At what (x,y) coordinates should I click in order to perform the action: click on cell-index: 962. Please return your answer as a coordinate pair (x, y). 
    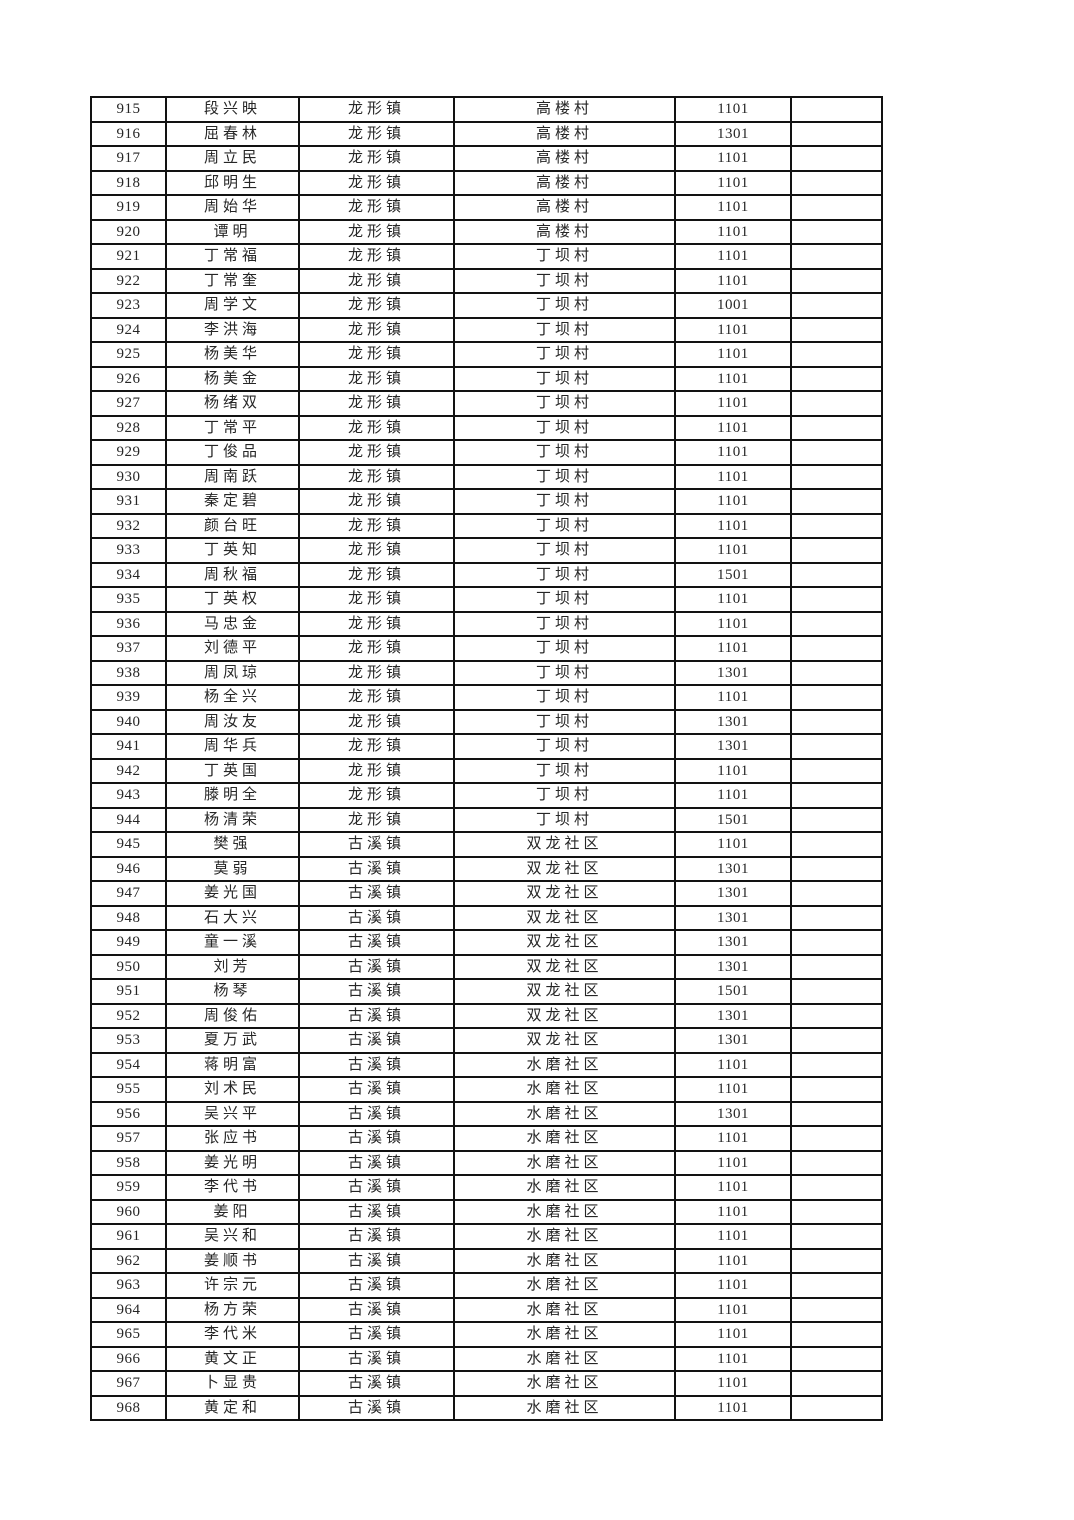
    Looking at the image, I should click on (128, 1260).